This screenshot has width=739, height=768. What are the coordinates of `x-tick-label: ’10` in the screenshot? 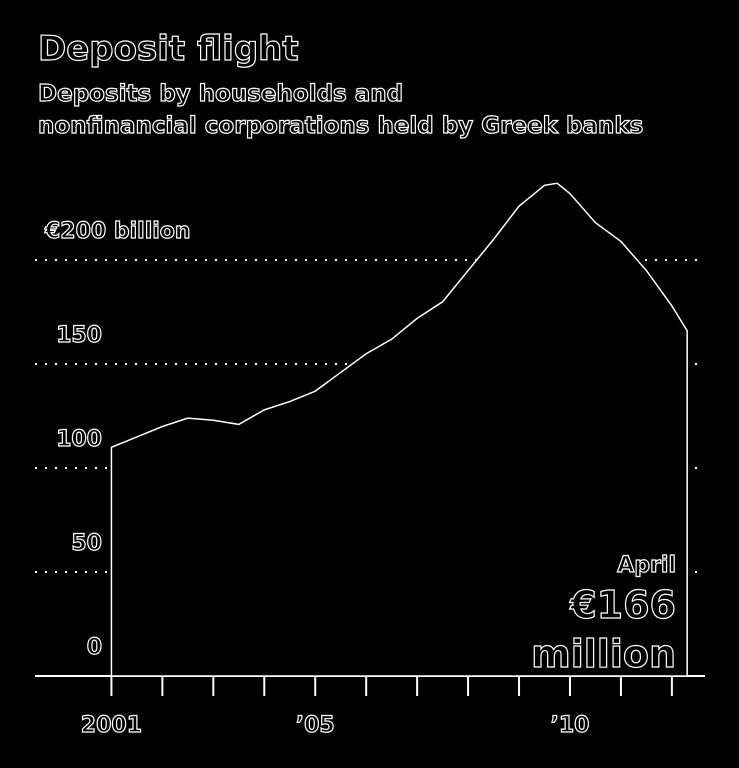 It's located at (569, 725).